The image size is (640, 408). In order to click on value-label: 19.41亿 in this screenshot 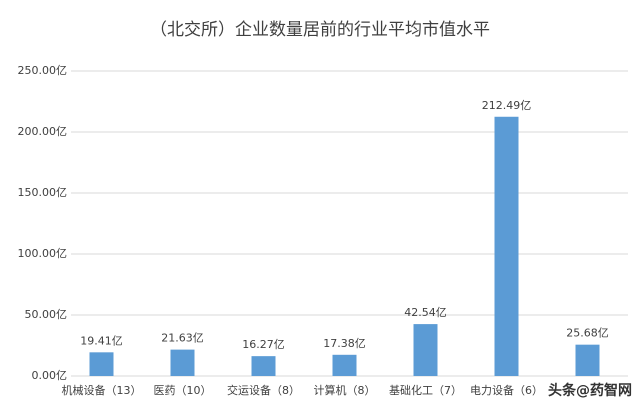, I will do `click(101, 340)`.